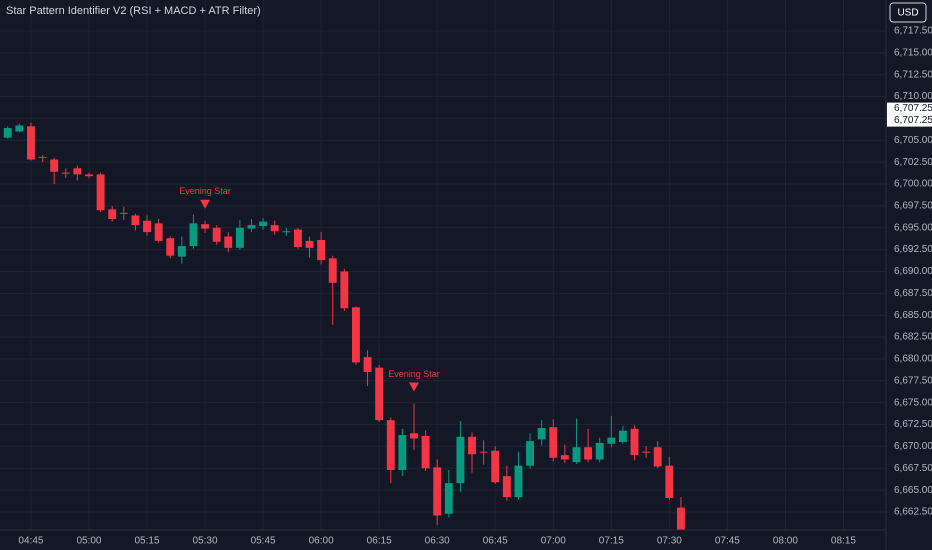 The width and height of the screenshot is (932, 550). What do you see at coordinates (553, 541) in the screenshot?
I see `x-tick-label: 07:00` at bounding box center [553, 541].